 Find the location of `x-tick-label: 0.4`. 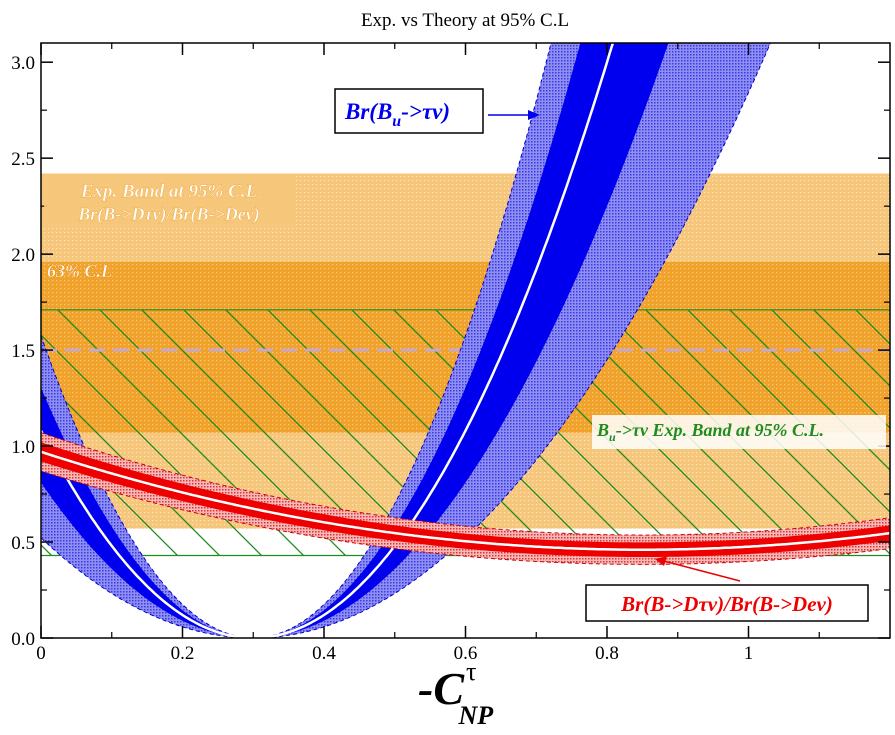

x-tick-label: 0.4 is located at coordinates (324, 653).